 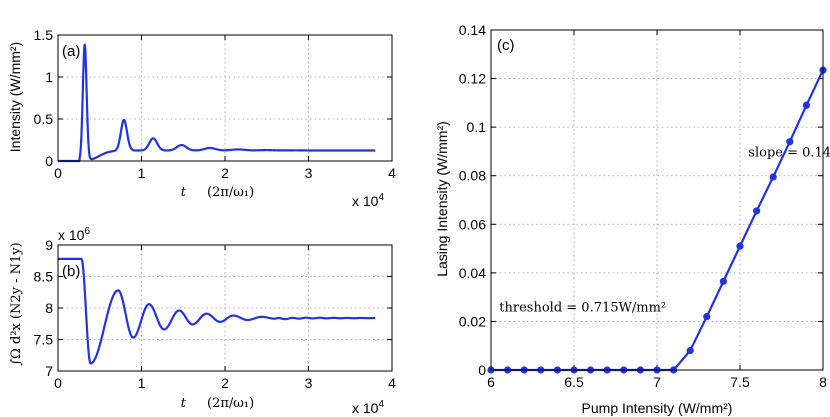 What do you see at coordinates (823, 382) in the screenshot?
I see `x-tick-label: 8` at bounding box center [823, 382].